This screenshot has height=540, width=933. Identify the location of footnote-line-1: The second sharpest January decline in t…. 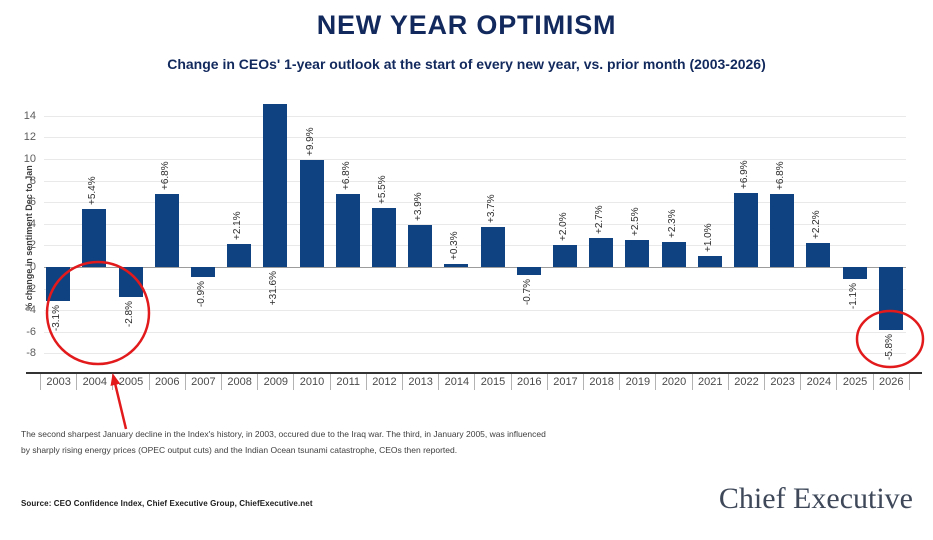
(283, 434).